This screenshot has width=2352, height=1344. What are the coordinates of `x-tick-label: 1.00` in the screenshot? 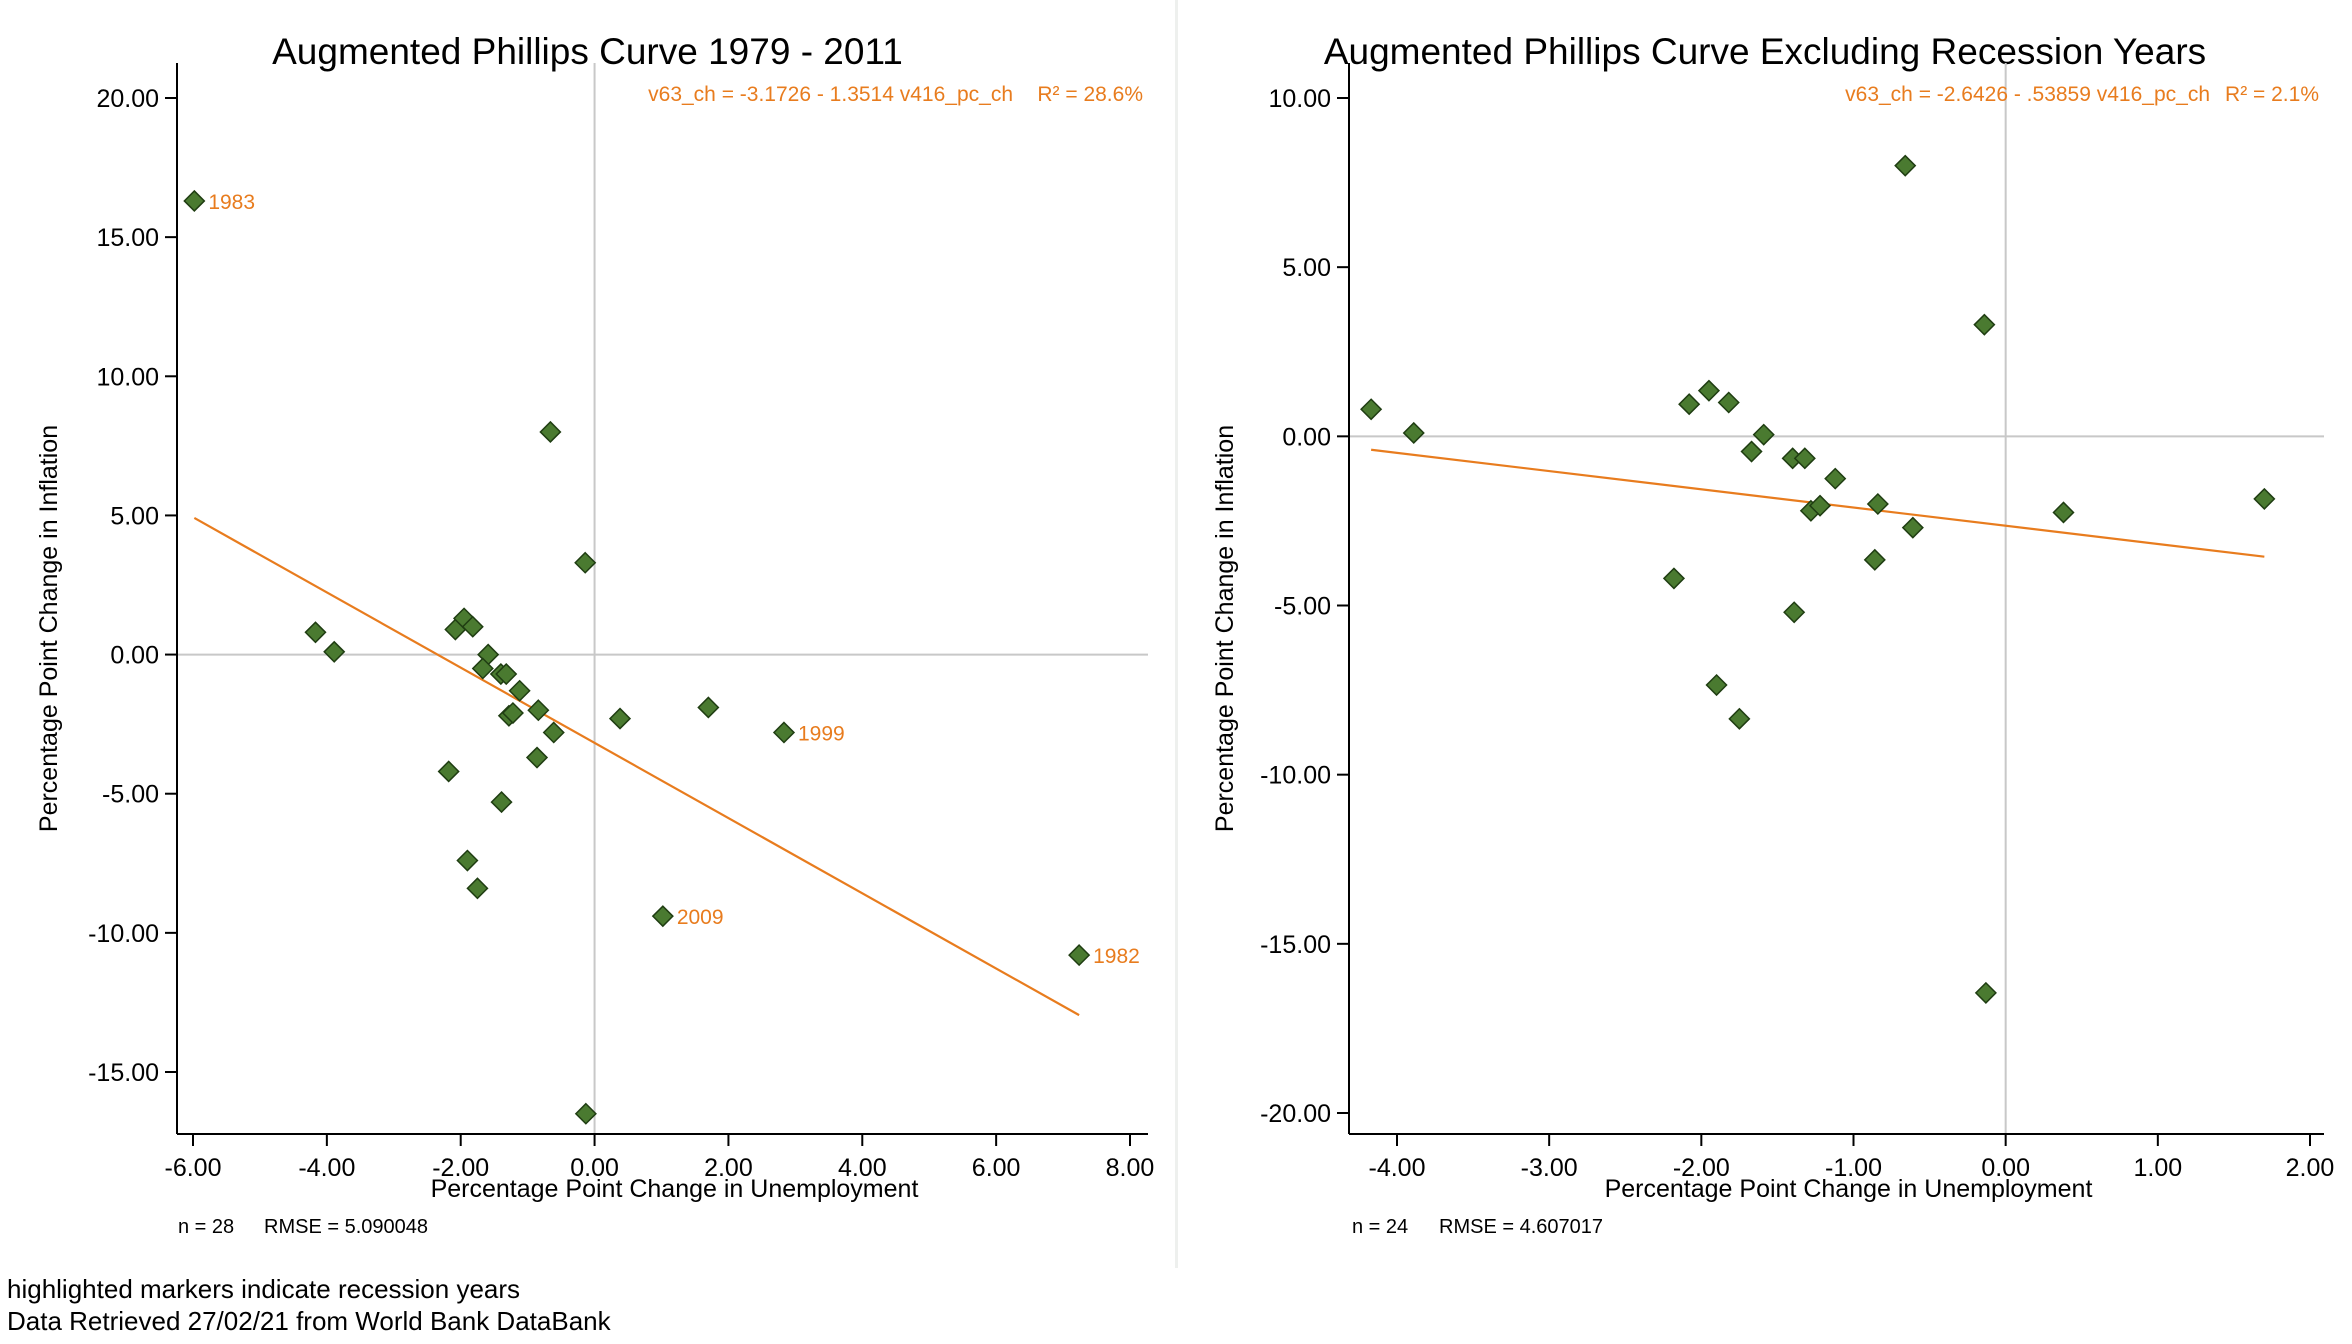 It's located at (2157, 1168).